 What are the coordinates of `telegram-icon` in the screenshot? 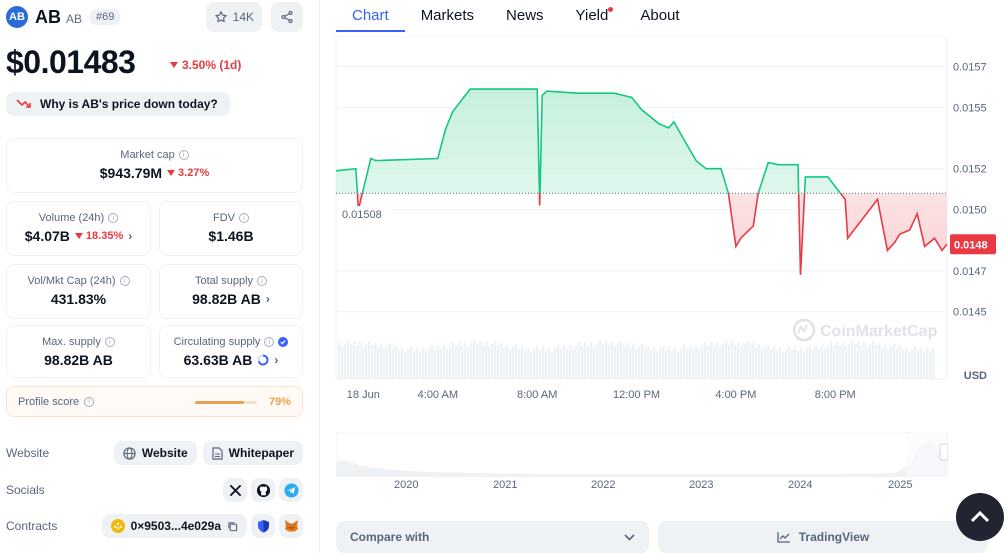 It's located at (291, 490).